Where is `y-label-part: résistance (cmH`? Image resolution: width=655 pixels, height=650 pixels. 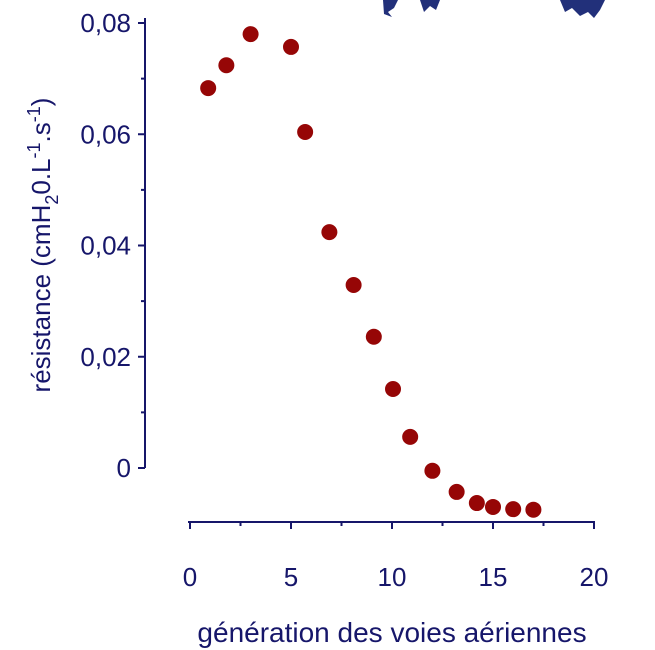
y-label-part: résistance (cmH is located at coordinates (41, 299).